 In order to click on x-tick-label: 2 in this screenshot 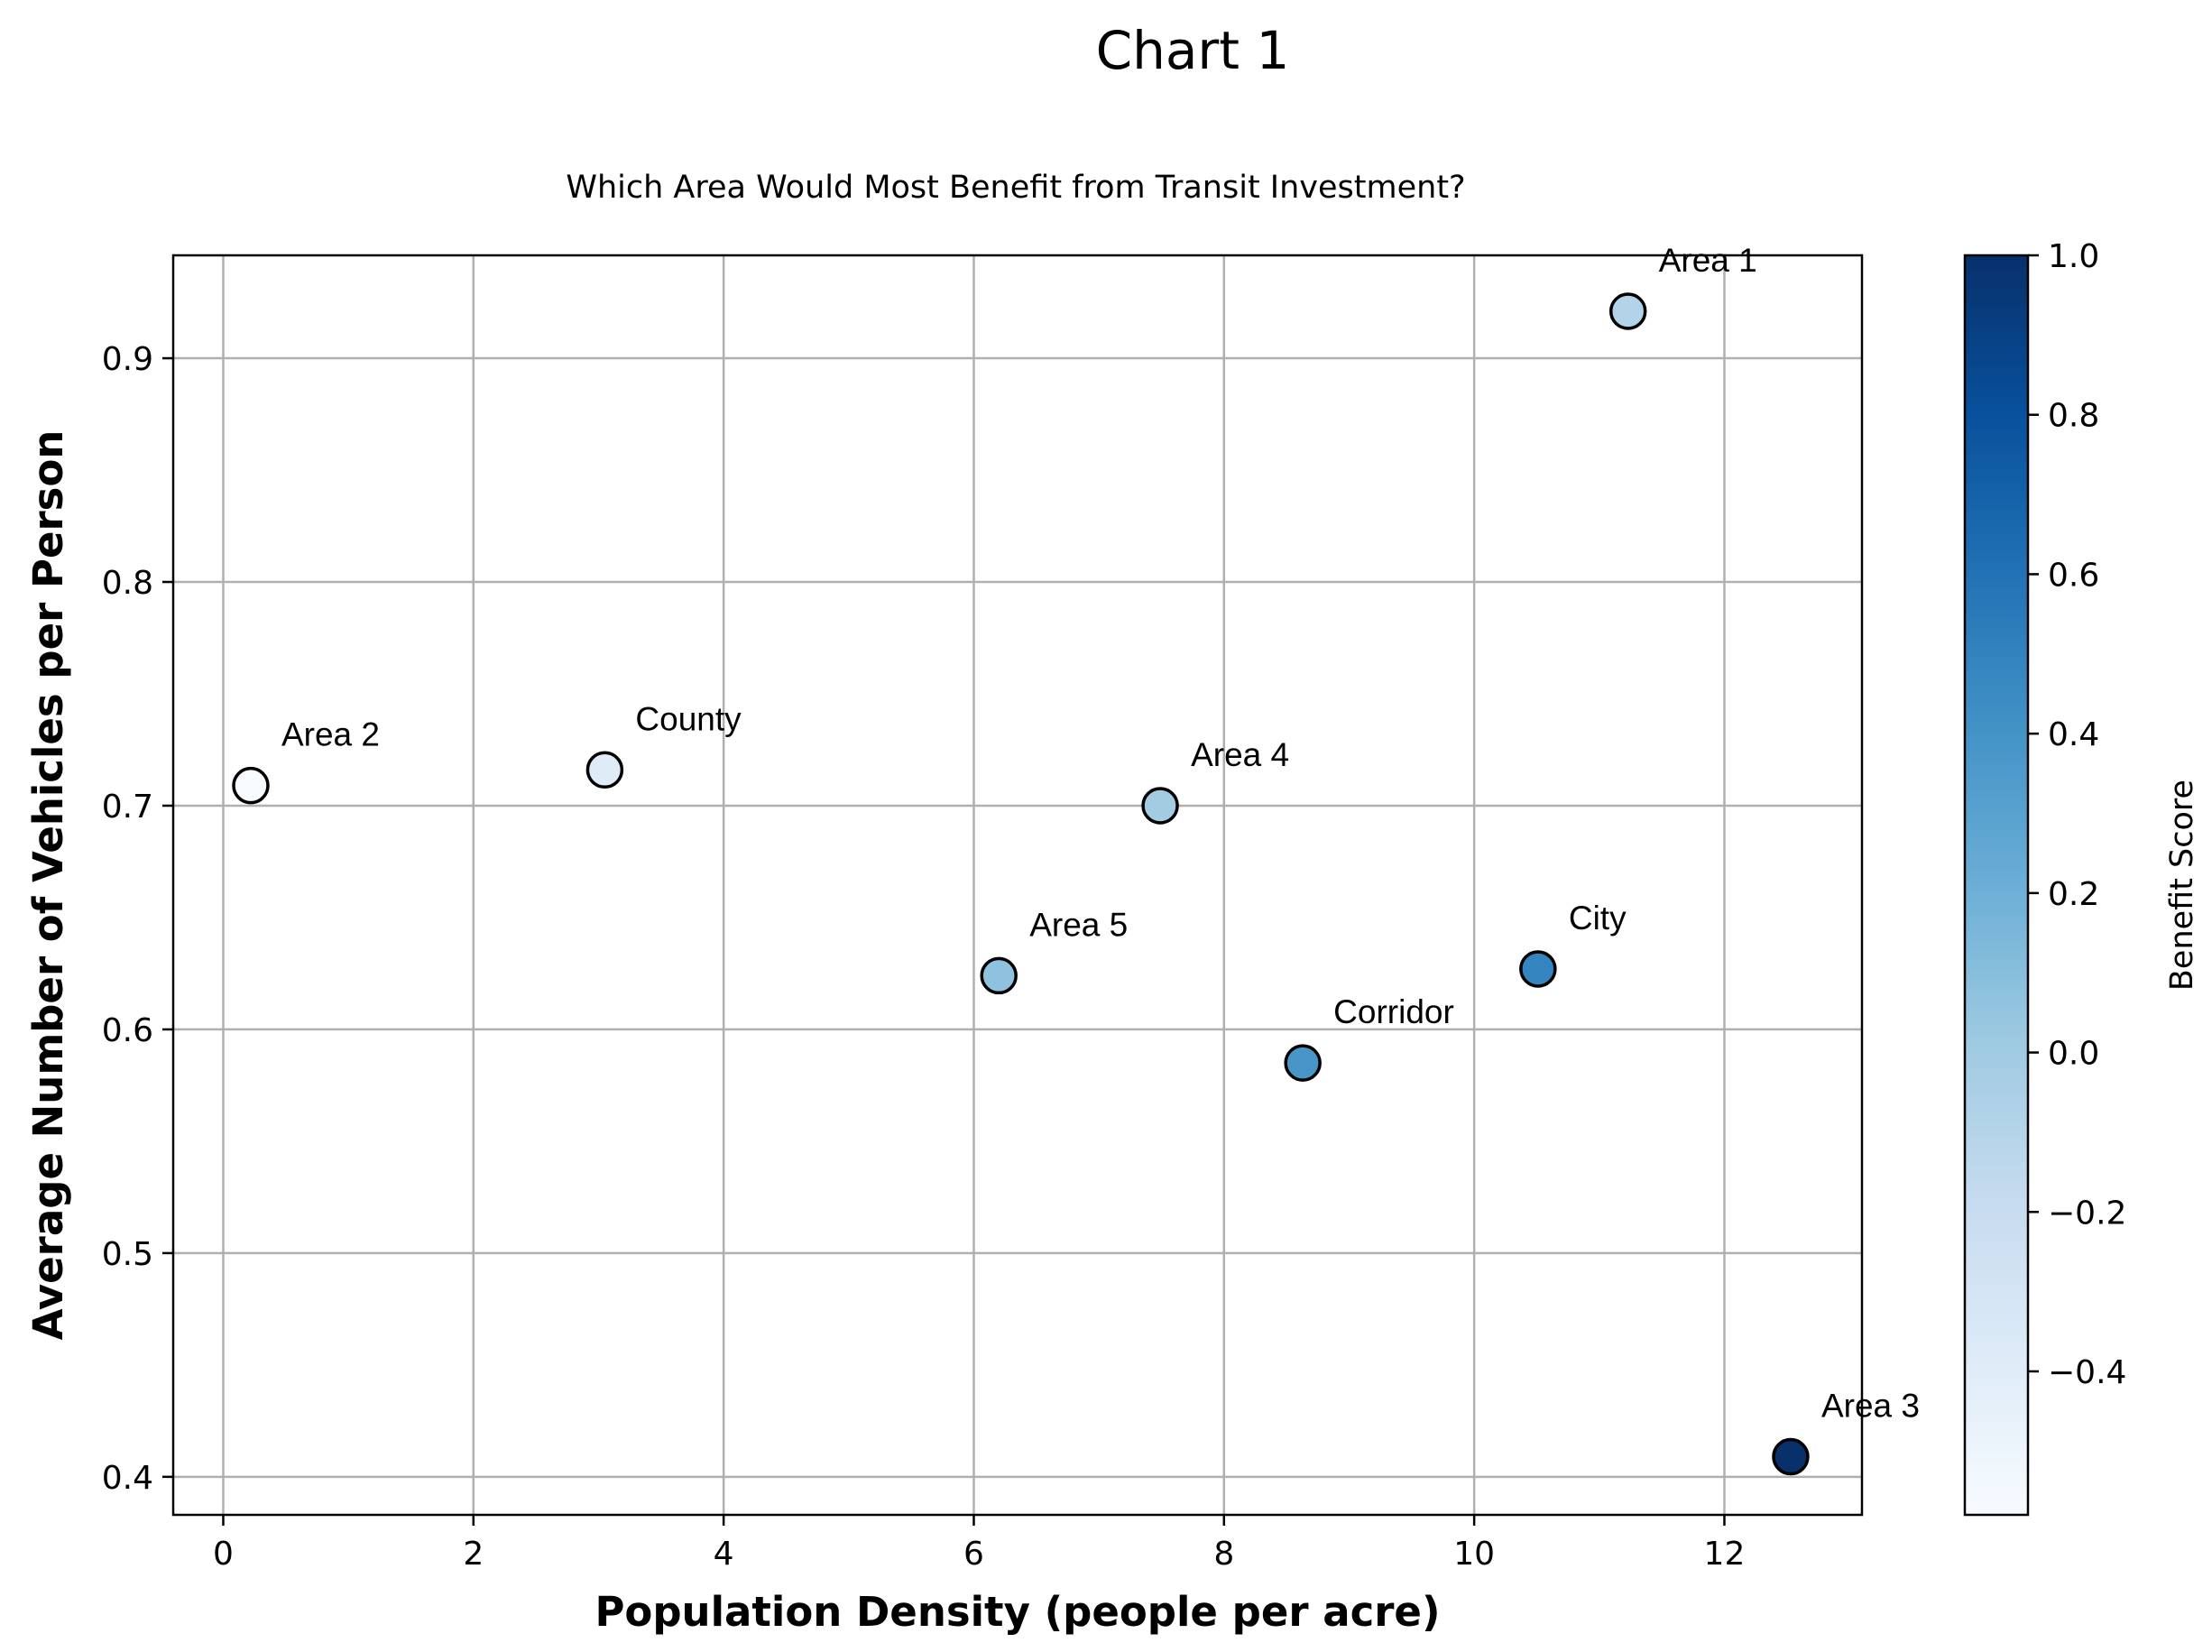, I will do `click(473, 1554)`.